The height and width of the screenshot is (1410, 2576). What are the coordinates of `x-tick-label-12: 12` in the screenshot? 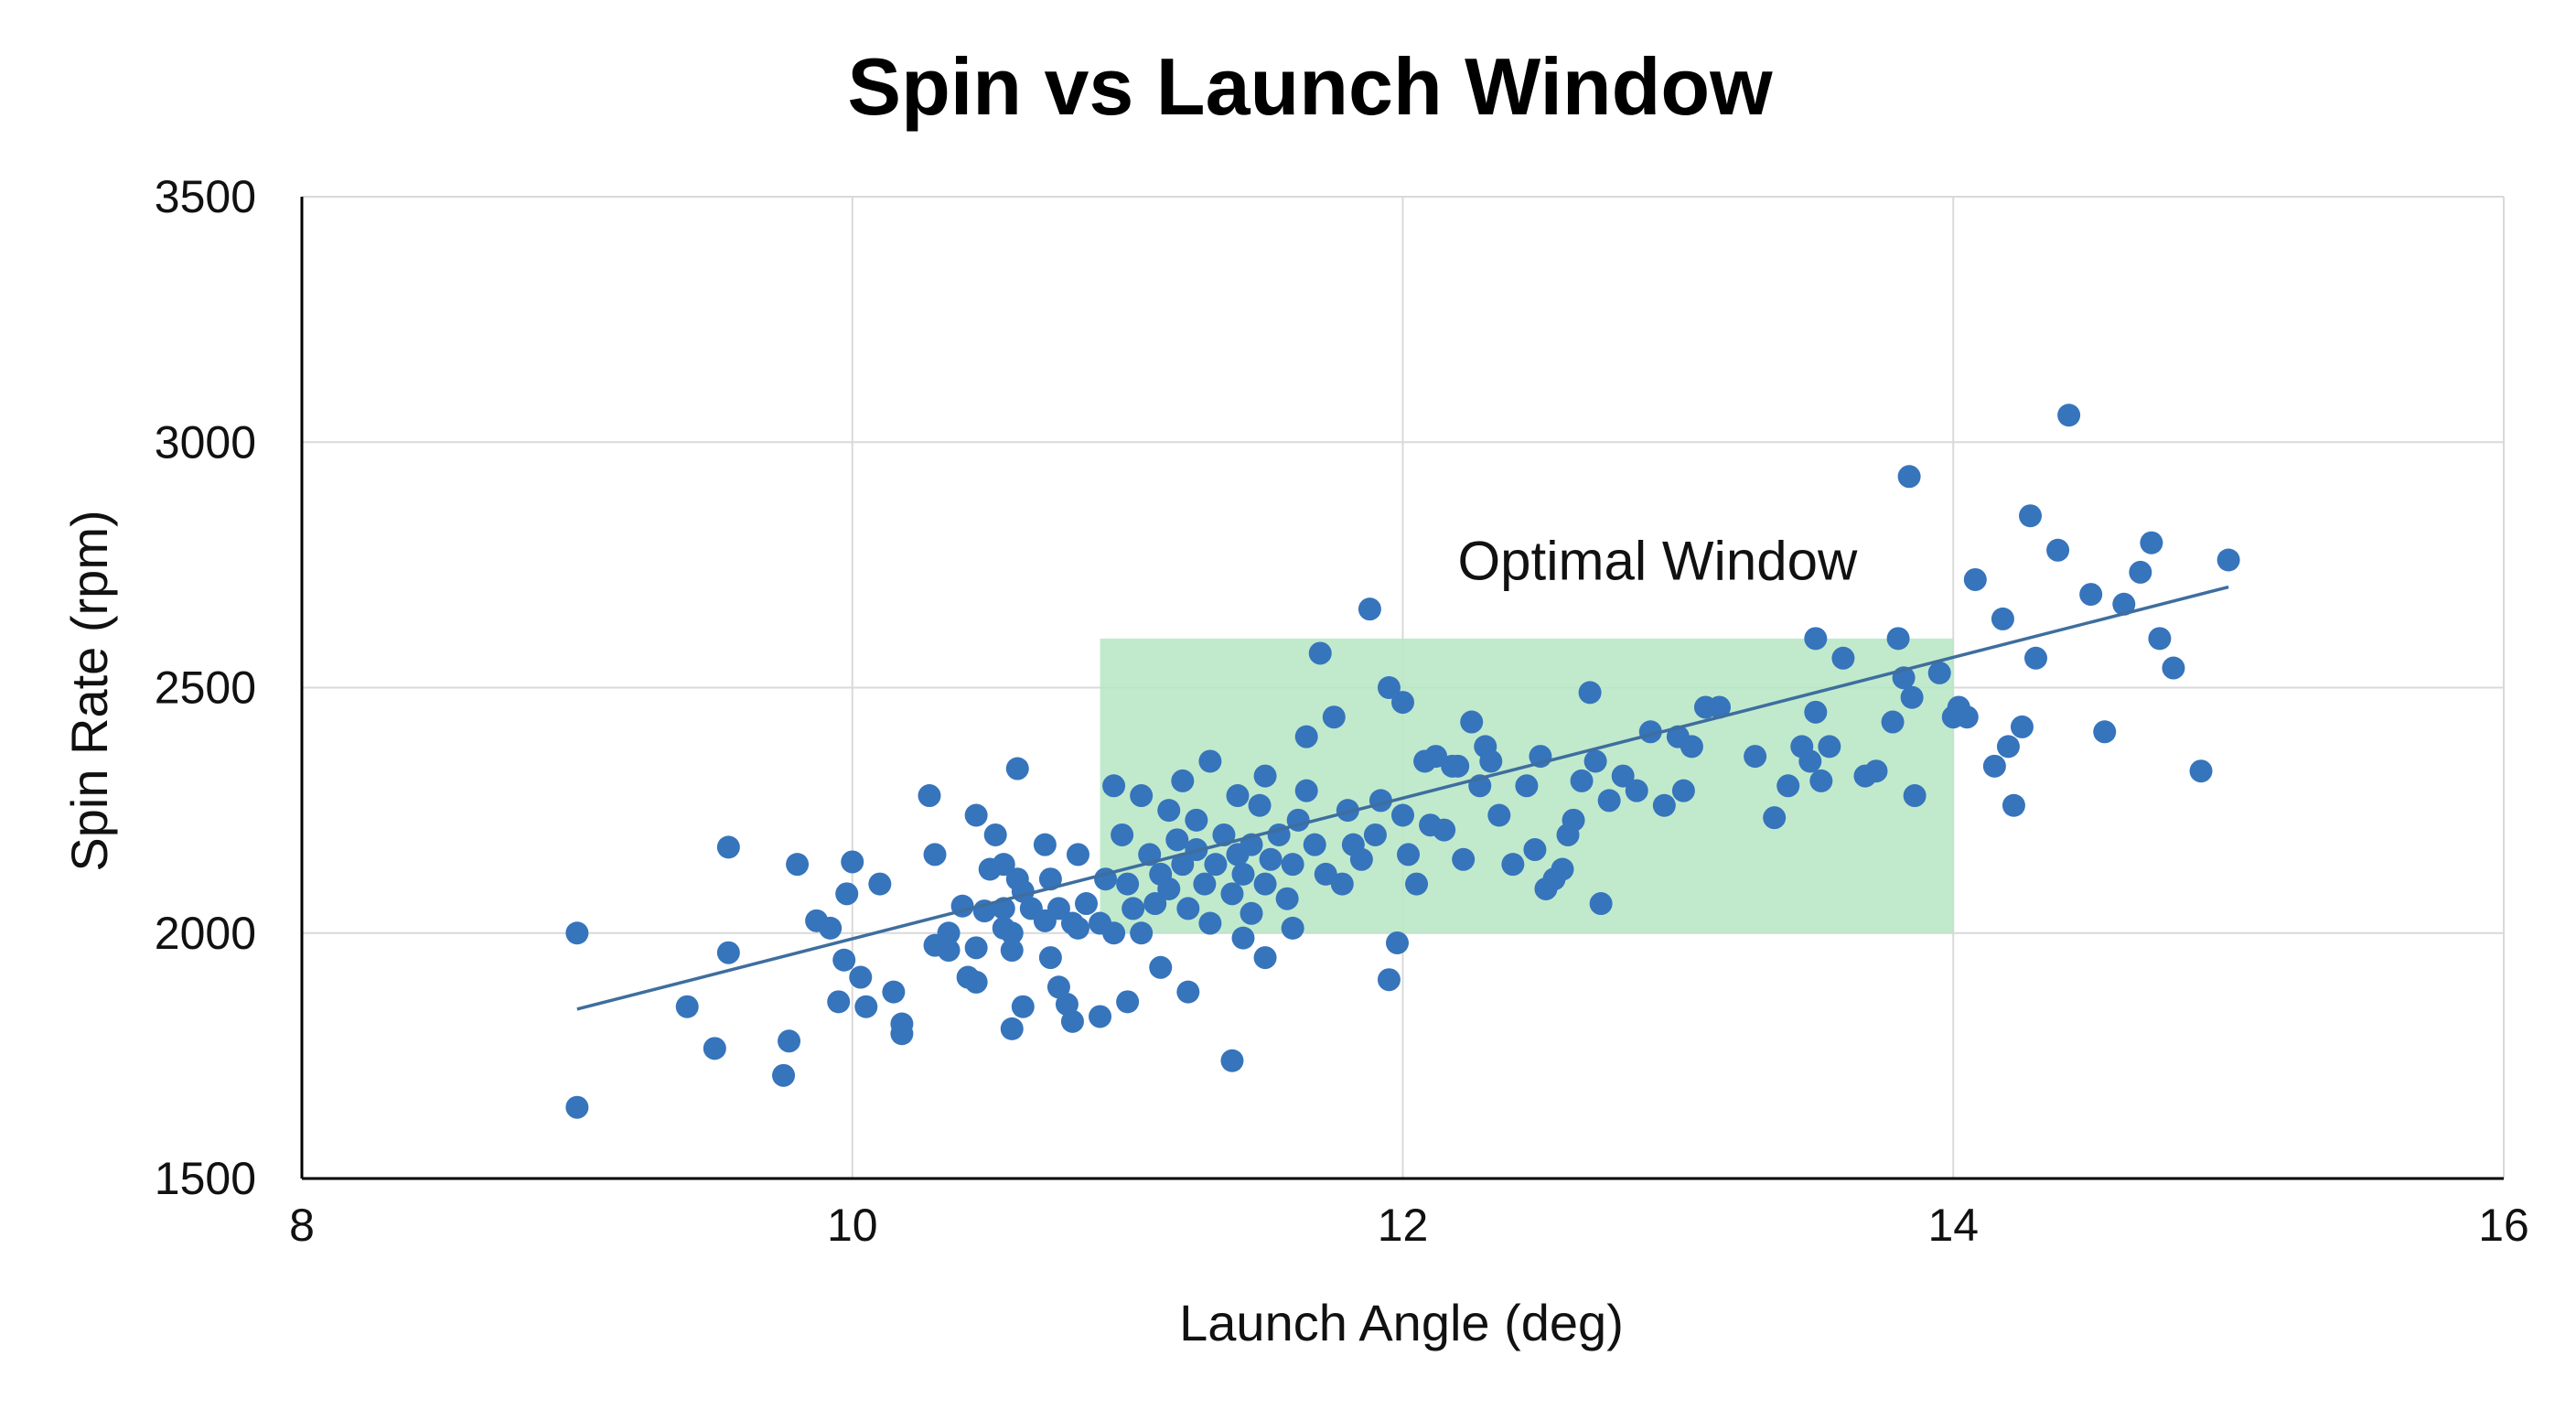 It's located at (1404, 1225).